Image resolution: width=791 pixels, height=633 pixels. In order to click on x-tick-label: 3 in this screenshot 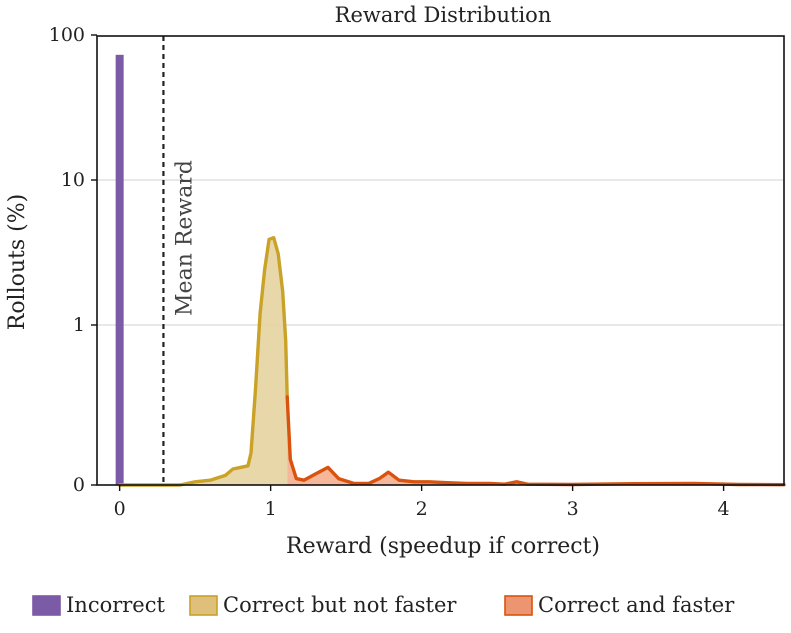, I will do `click(573, 509)`.